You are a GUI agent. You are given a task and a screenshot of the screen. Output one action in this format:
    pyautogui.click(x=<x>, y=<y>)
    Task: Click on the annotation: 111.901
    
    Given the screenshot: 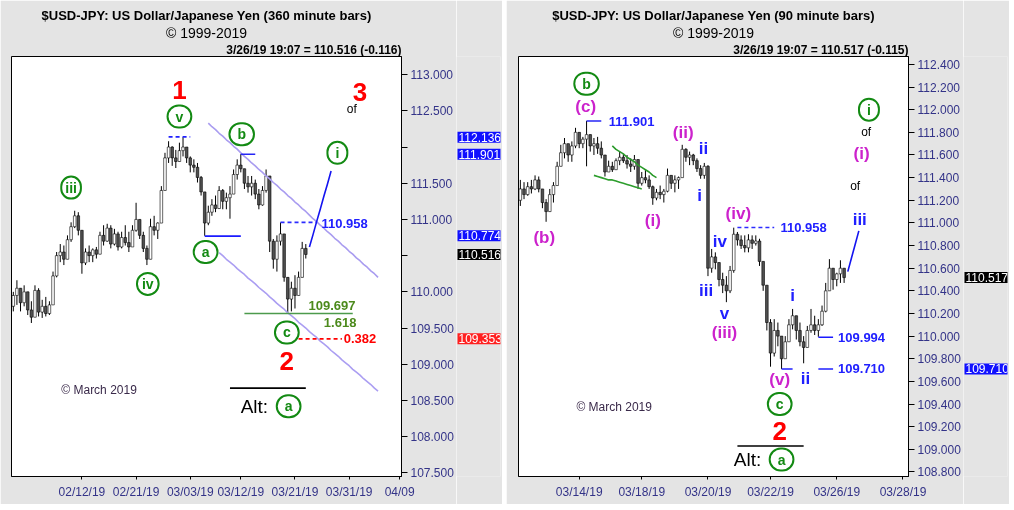 What is the action you would take?
    pyautogui.click(x=631, y=121)
    